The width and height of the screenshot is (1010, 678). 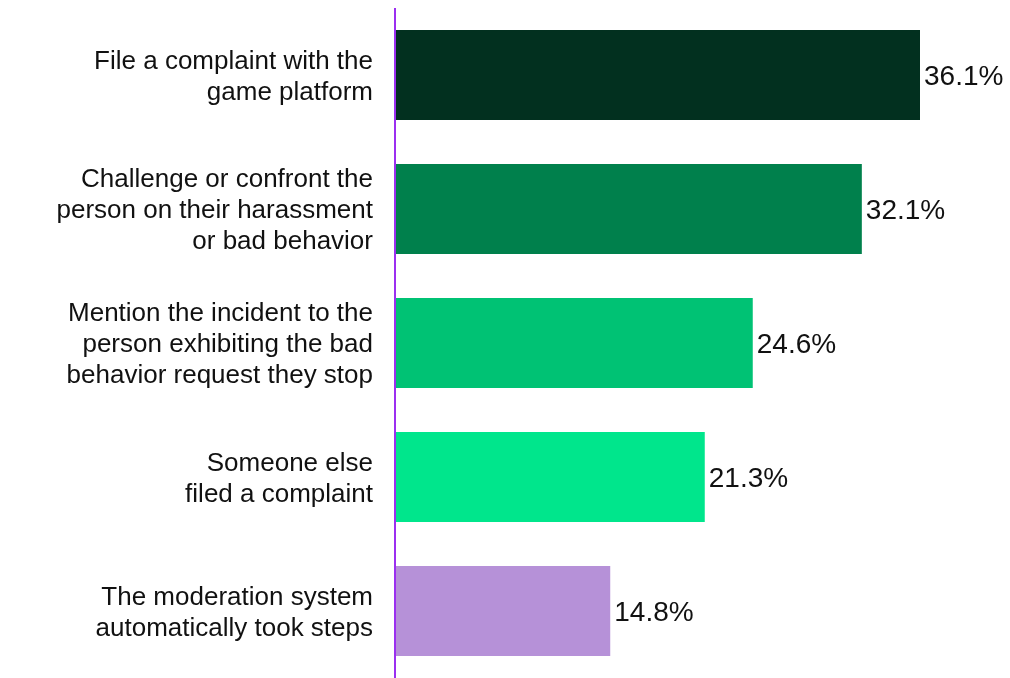 What do you see at coordinates (234, 611) in the screenshot?
I see `y-tick-label: The moderation system automatically took steps` at bounding box center [234, 611].